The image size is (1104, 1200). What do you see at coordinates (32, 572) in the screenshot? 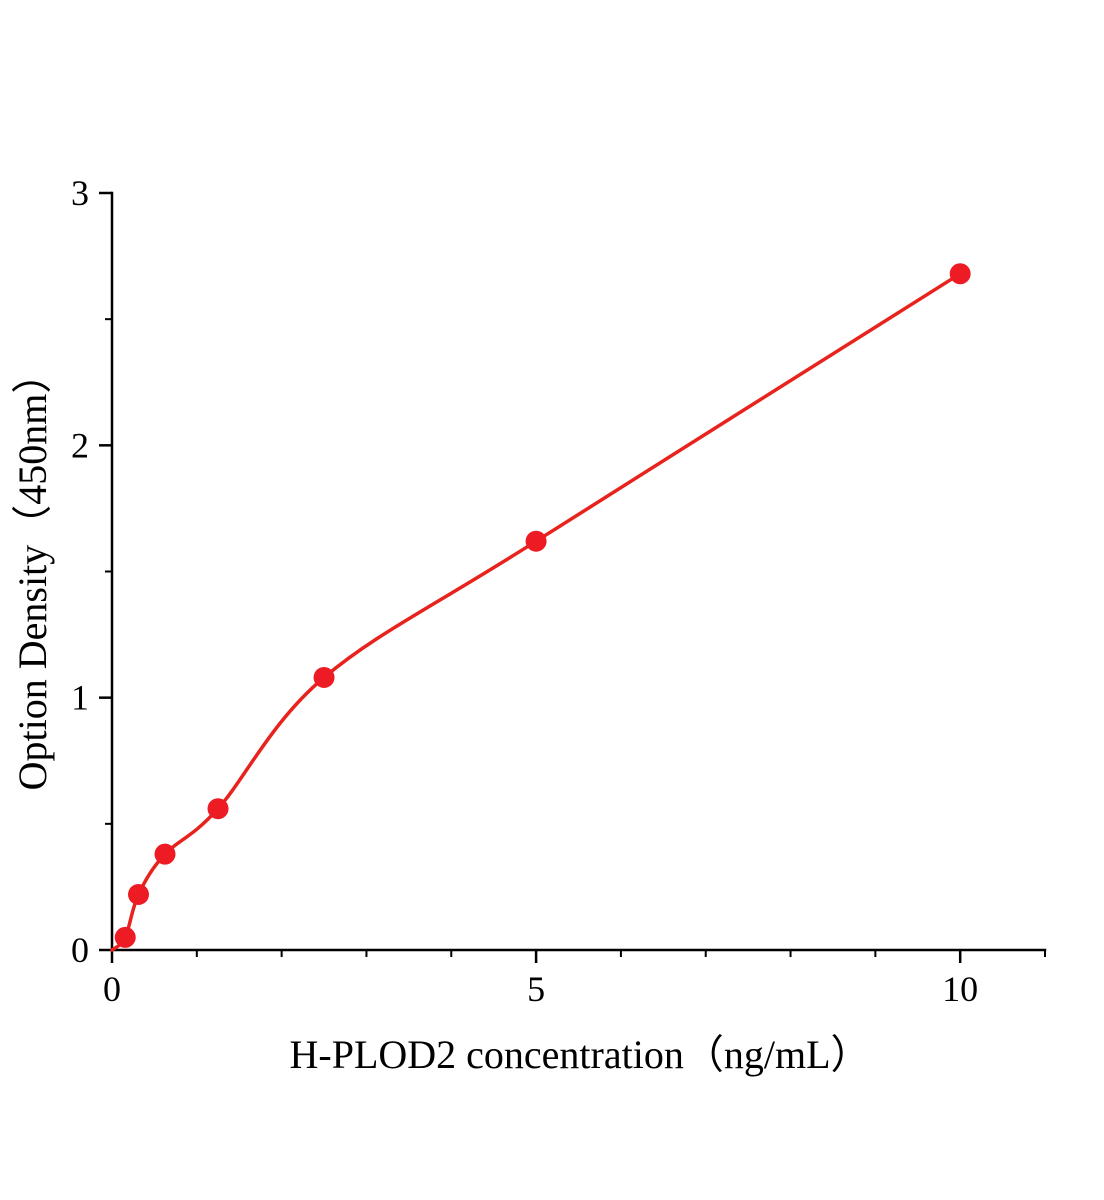
I see `y-axis-label: Option Density（450nm）` at bounding box center [32, 572].